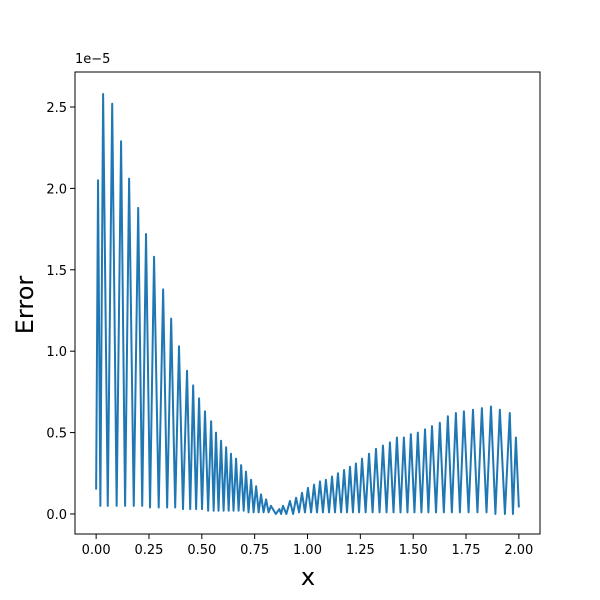 The height and width of the screenshot is (600, 600). Describe the element at coordinates (25, 305) in the screenshot. I see `y-axis-label: Error` at that location.